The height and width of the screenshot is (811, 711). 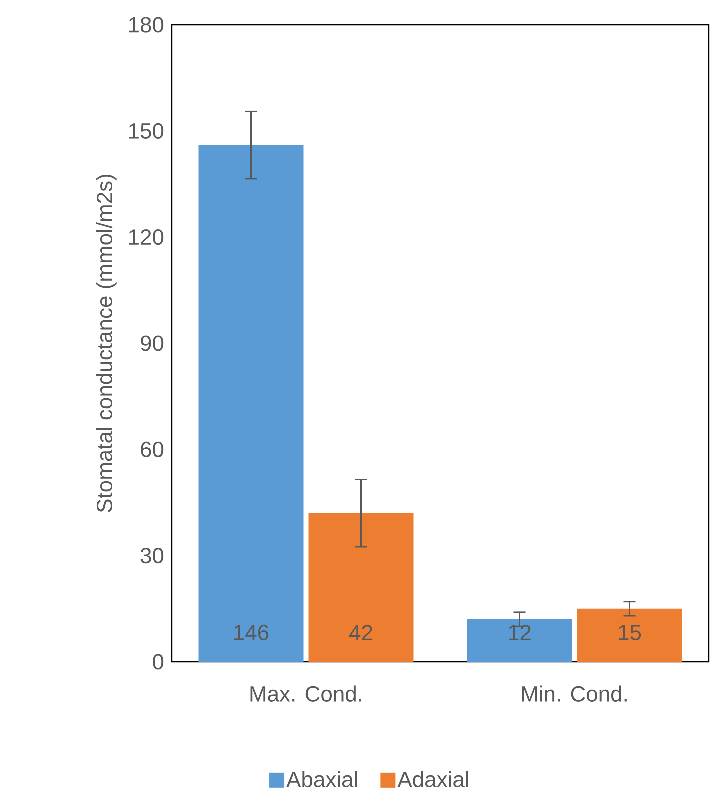 I want to click on y-tick-label: 150, so click(x=146, y=131).